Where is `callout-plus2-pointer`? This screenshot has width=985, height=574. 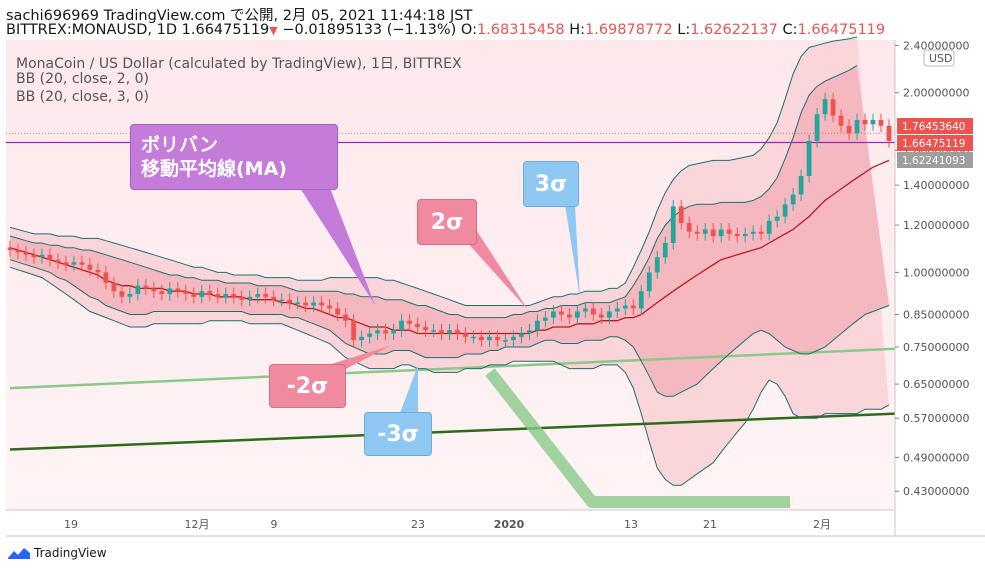 callout-plus2-pointer is located at coordinates (496, 269).